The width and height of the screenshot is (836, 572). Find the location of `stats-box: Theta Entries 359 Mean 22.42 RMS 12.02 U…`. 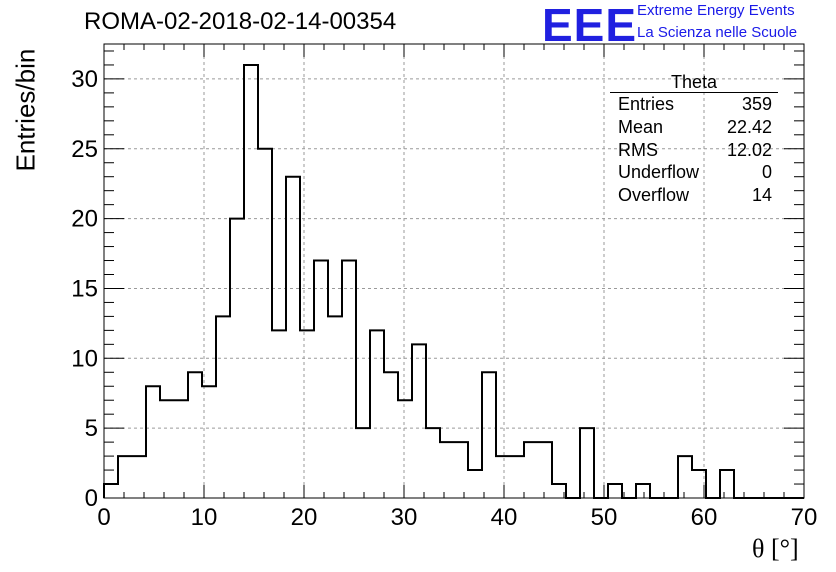

stats-box: Theta Entries 359 Mean 22.42 RMS 12.02 U… is located at coordinates (694, 139).